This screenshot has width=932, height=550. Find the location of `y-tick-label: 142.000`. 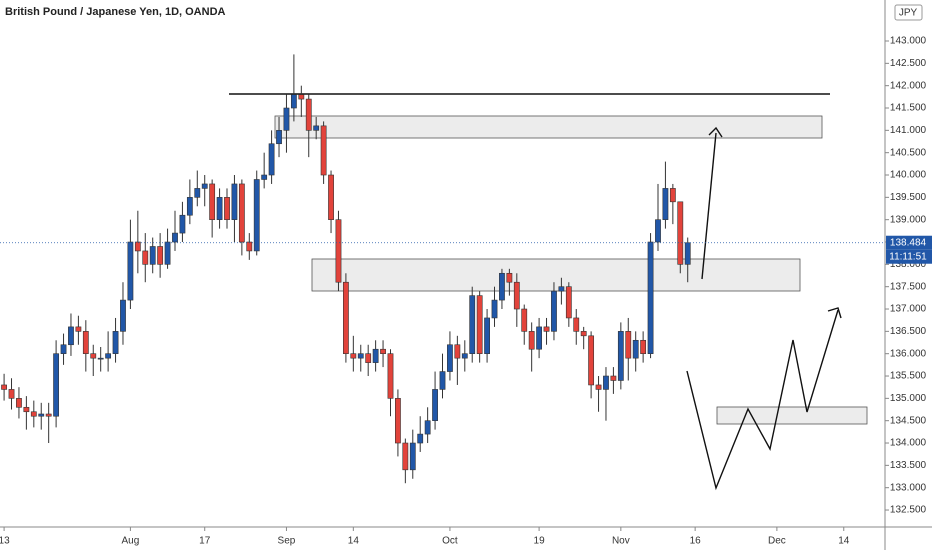

y-tick-label: 142.000 is located at coordinates (908, 85).